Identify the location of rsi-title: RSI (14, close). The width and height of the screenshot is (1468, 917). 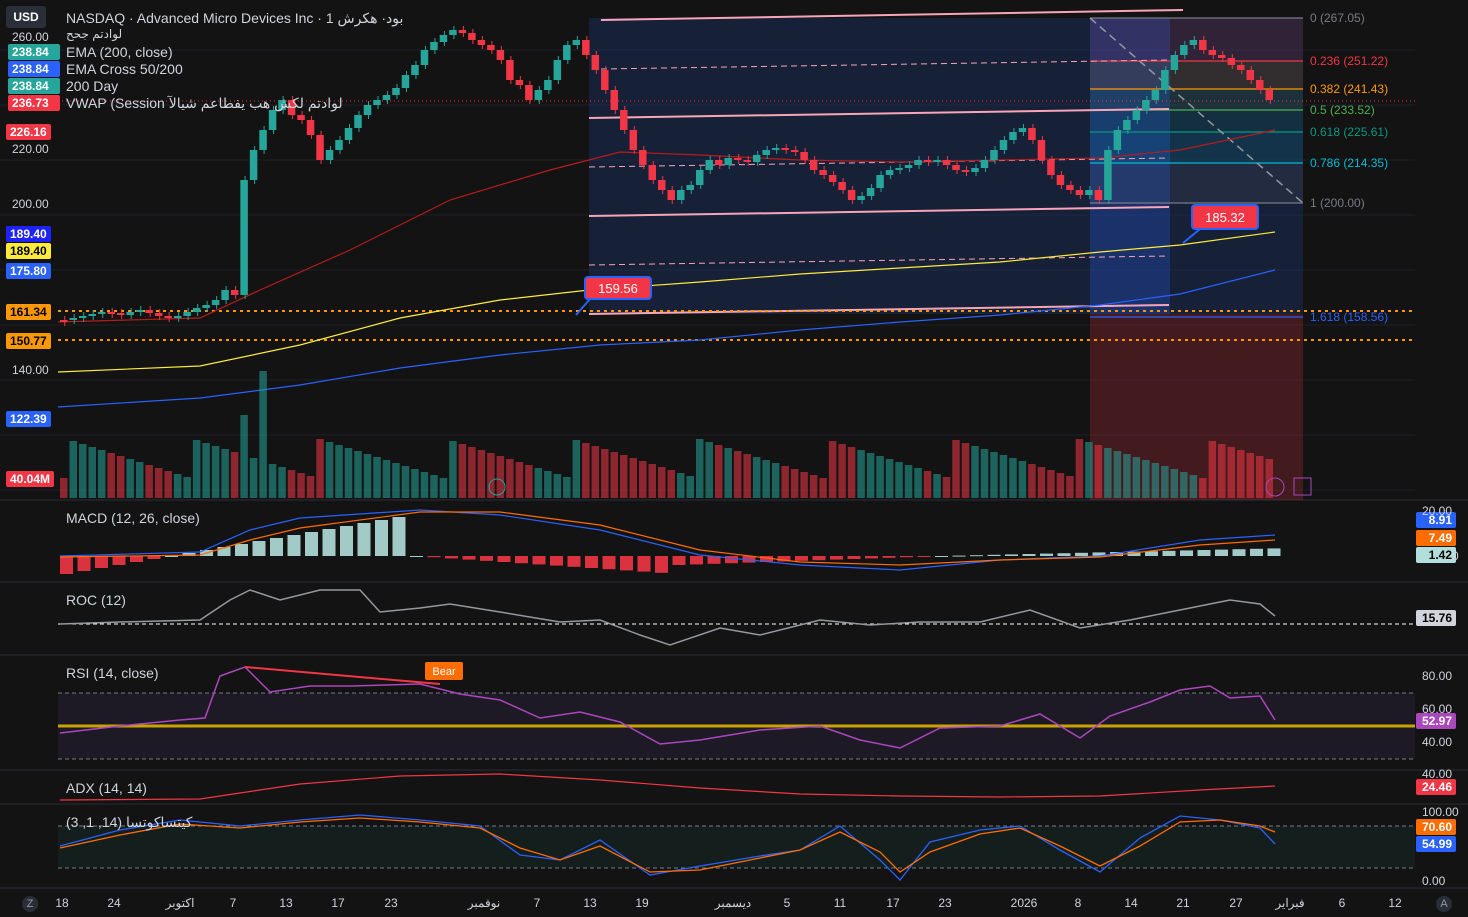
(112, 673).